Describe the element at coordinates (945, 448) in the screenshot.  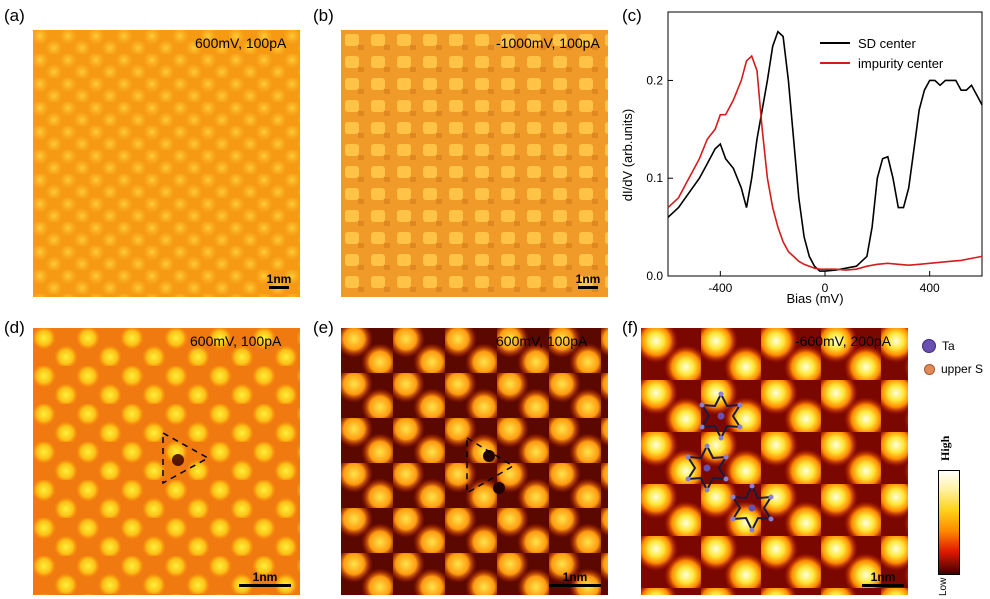
I see `colorbar-high-label: High` at that location.